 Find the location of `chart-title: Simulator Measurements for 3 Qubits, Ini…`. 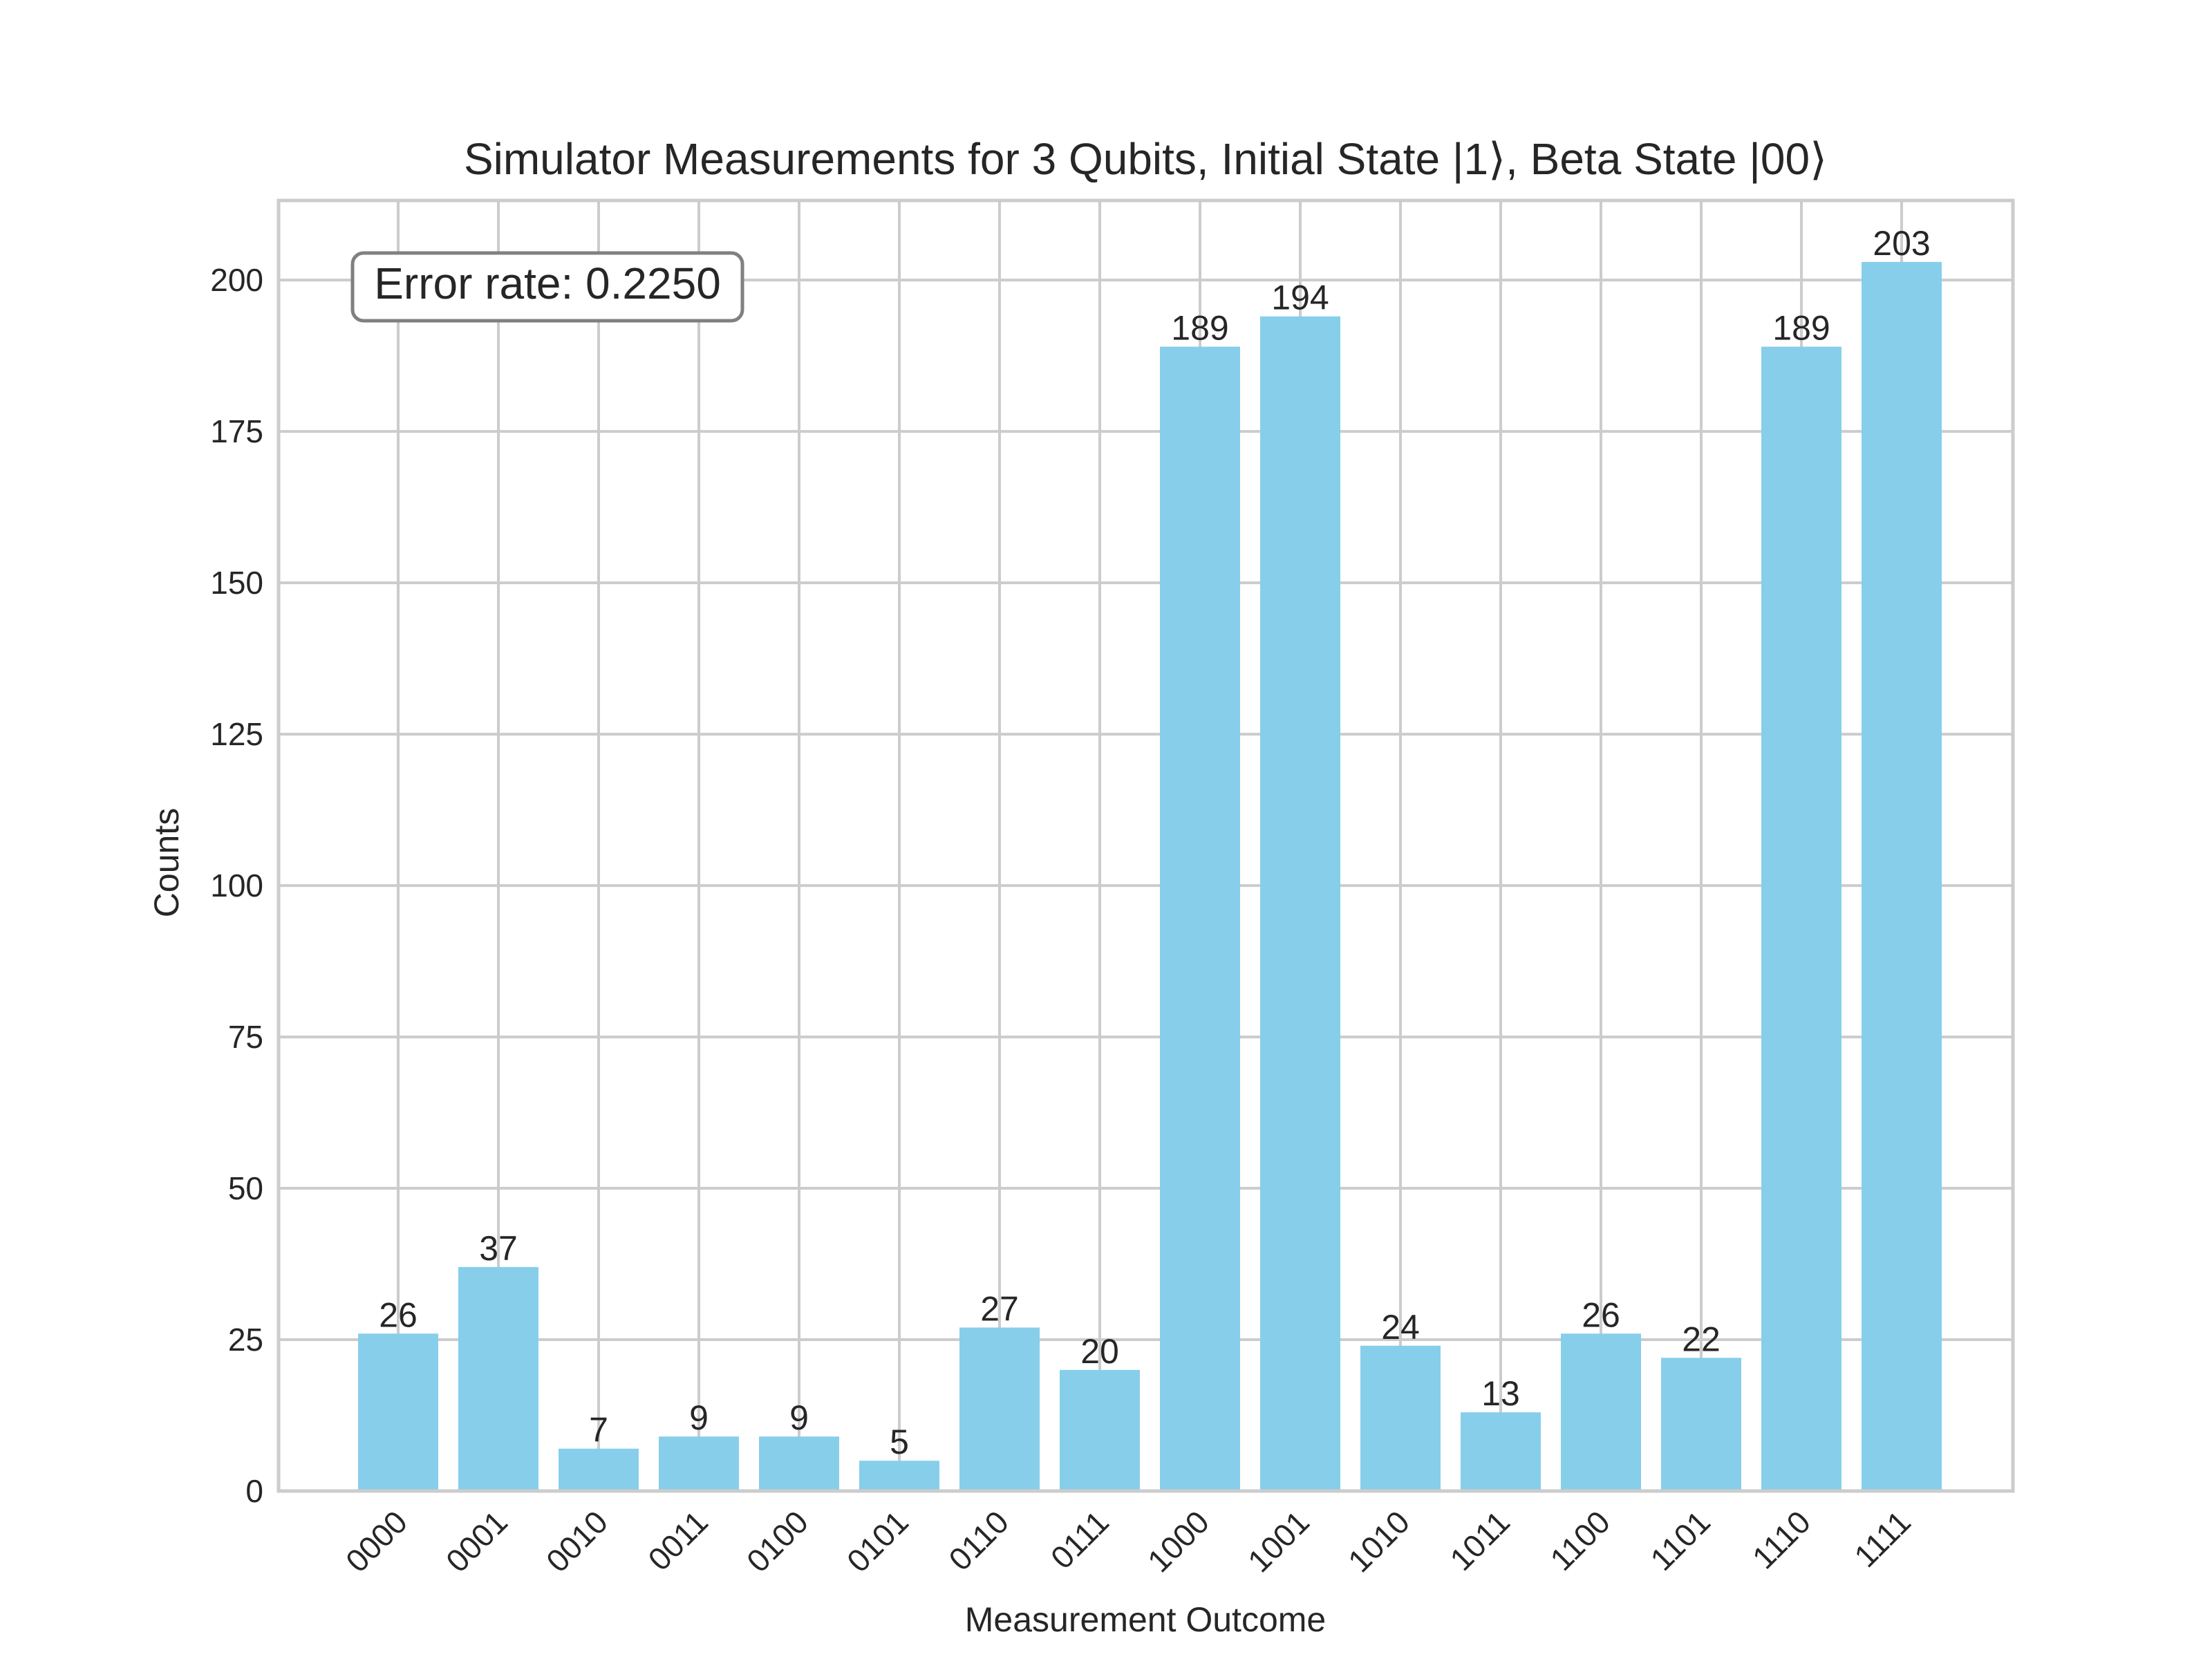

chart-title: Simulator Measurements for 3 Qubits, Ini… is located at coordinates (1145, 159).